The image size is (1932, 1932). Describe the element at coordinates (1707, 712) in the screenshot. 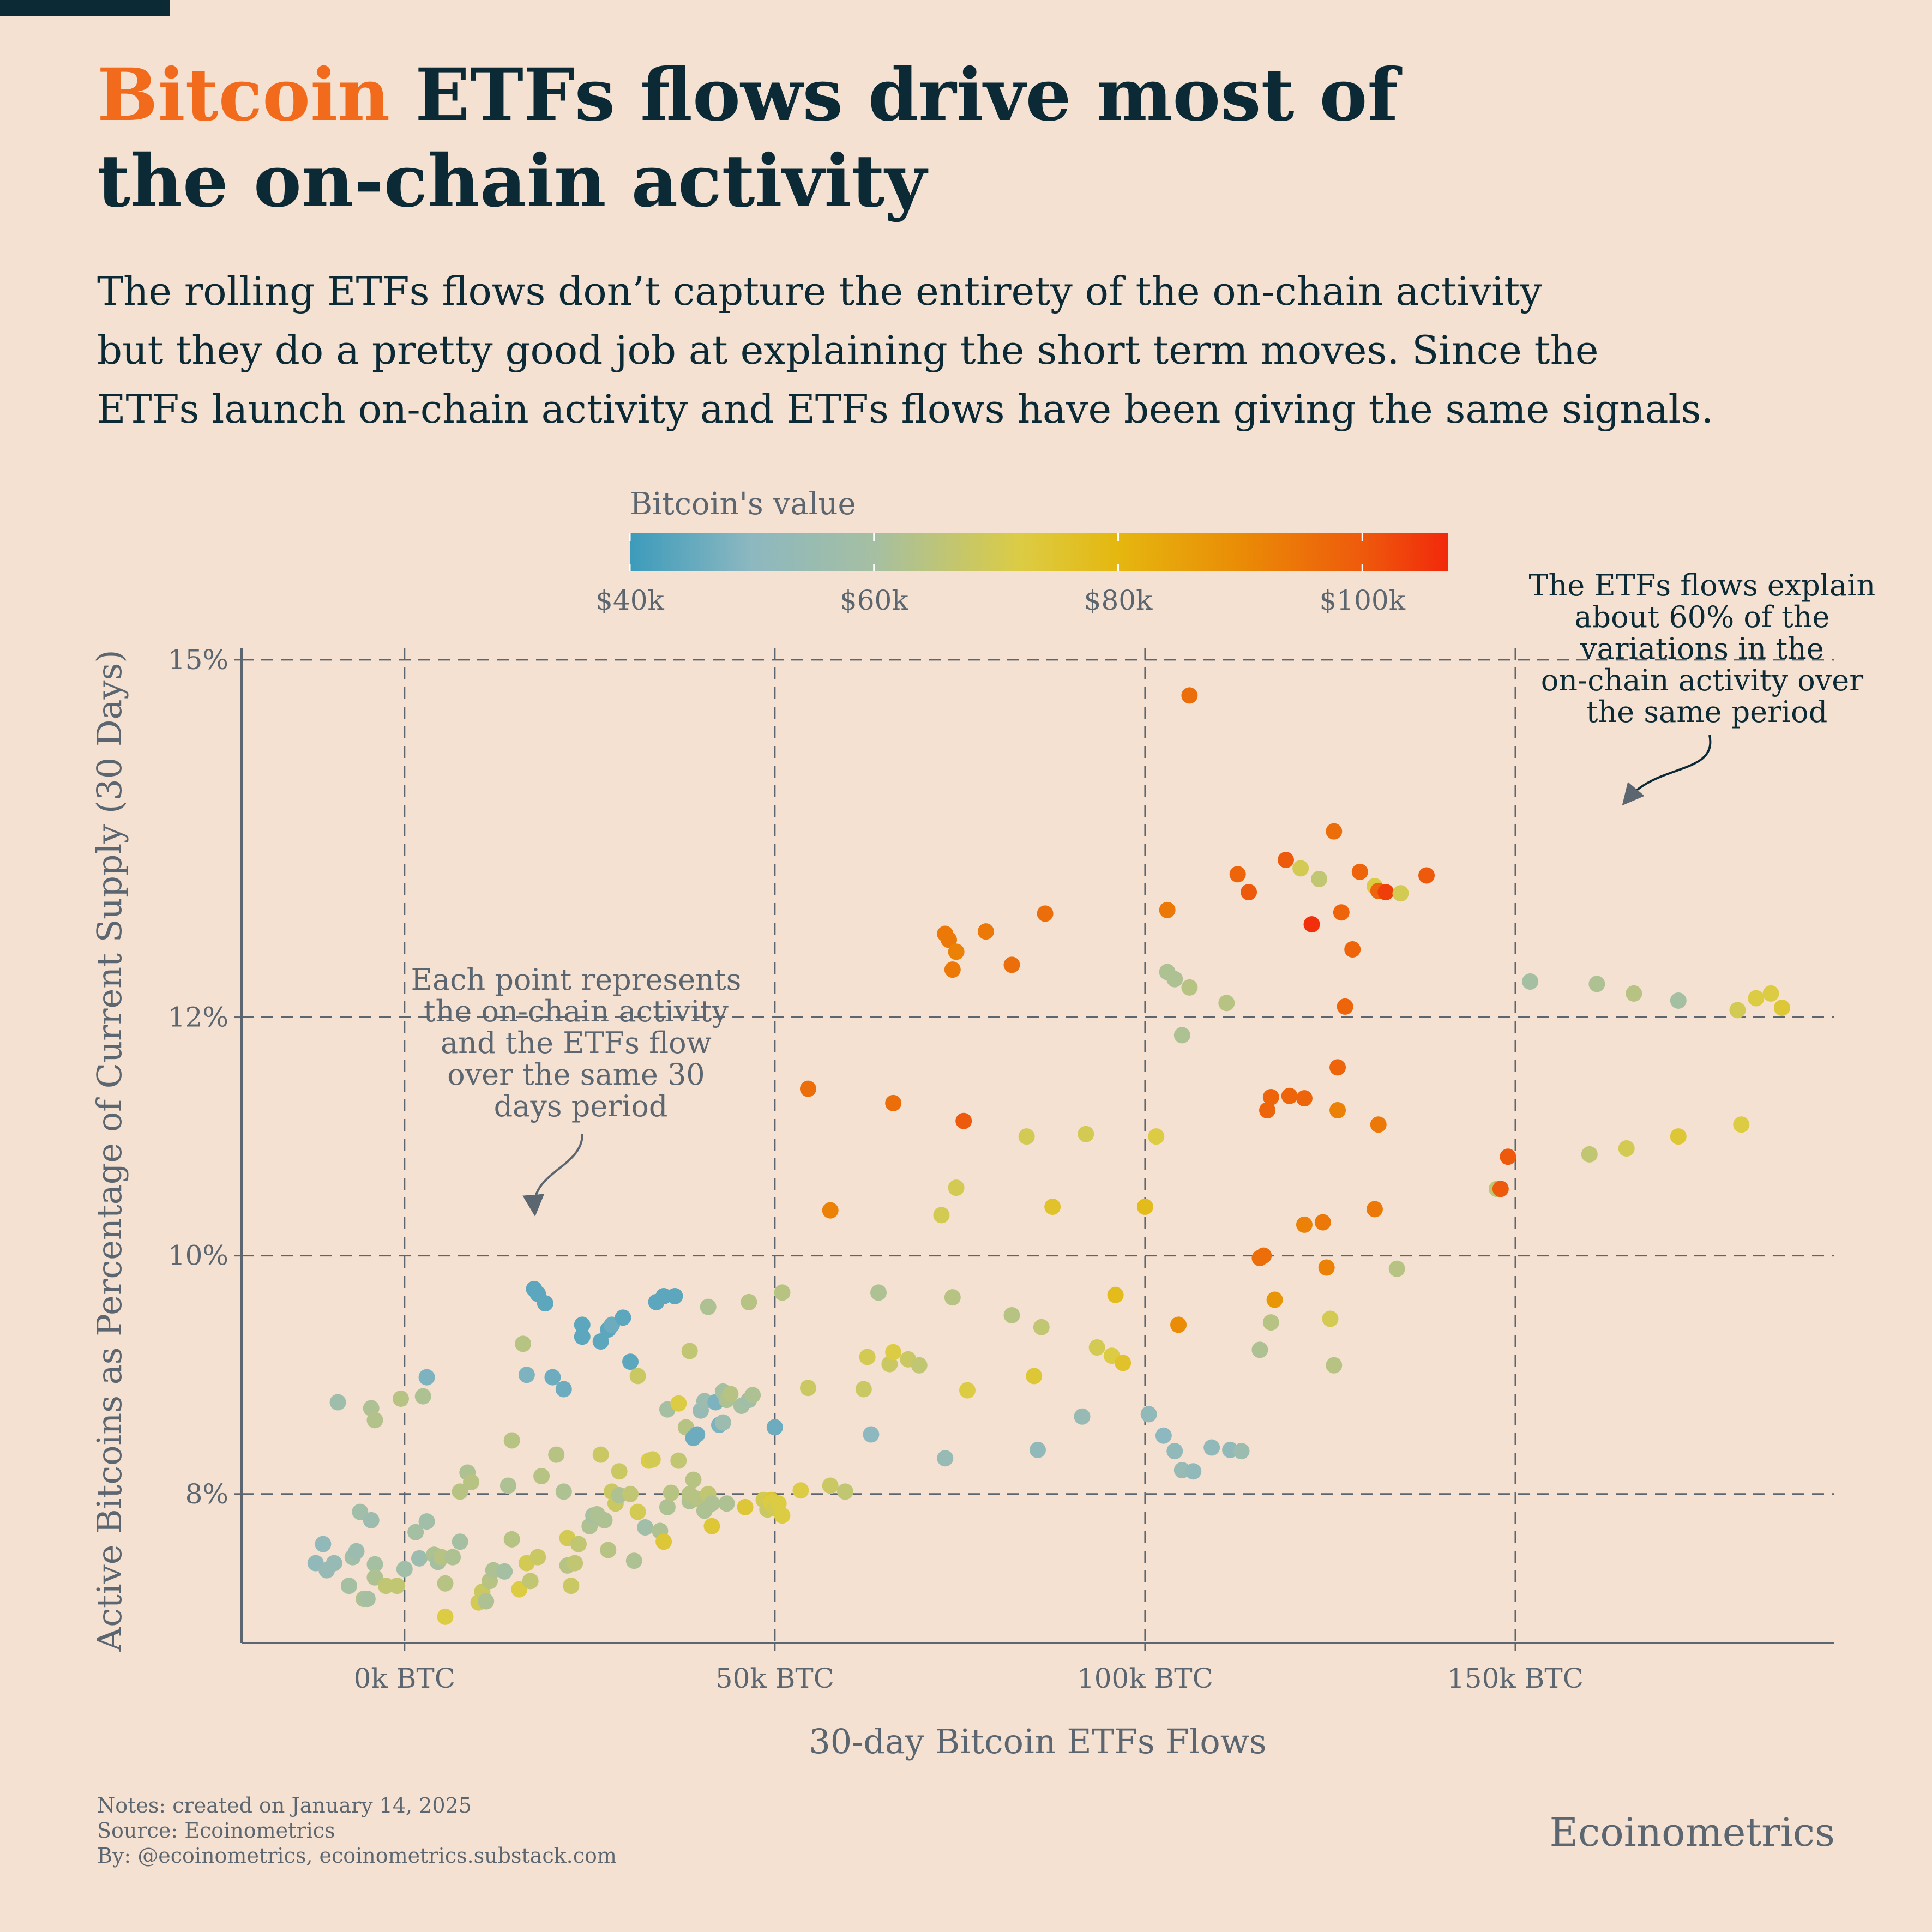

I see `annotation-explain-line: the same period` at that location.